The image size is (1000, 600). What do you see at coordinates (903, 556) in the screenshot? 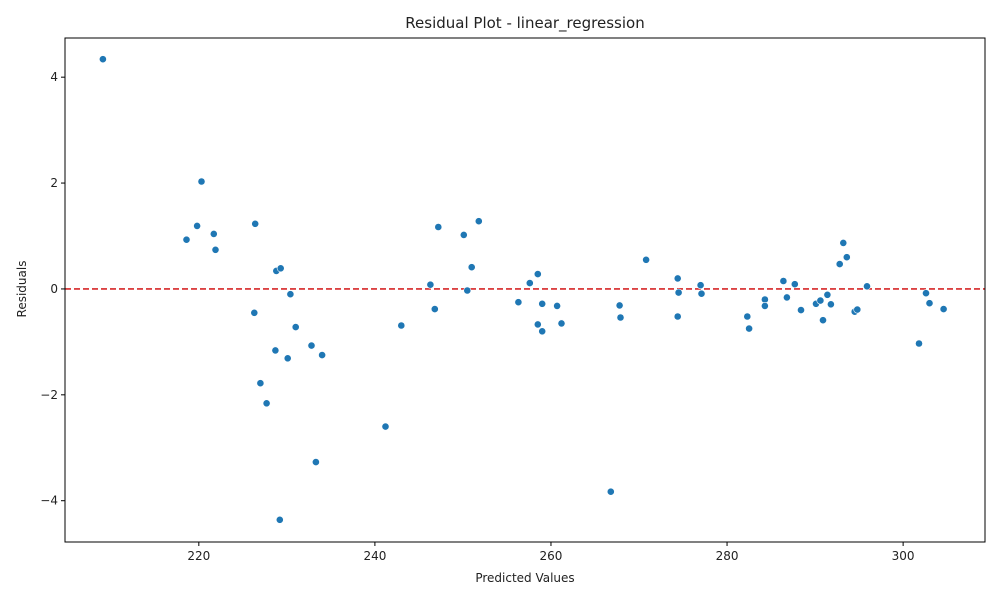
I see `x-tick-label: 300` at bounding box center [903, 556].